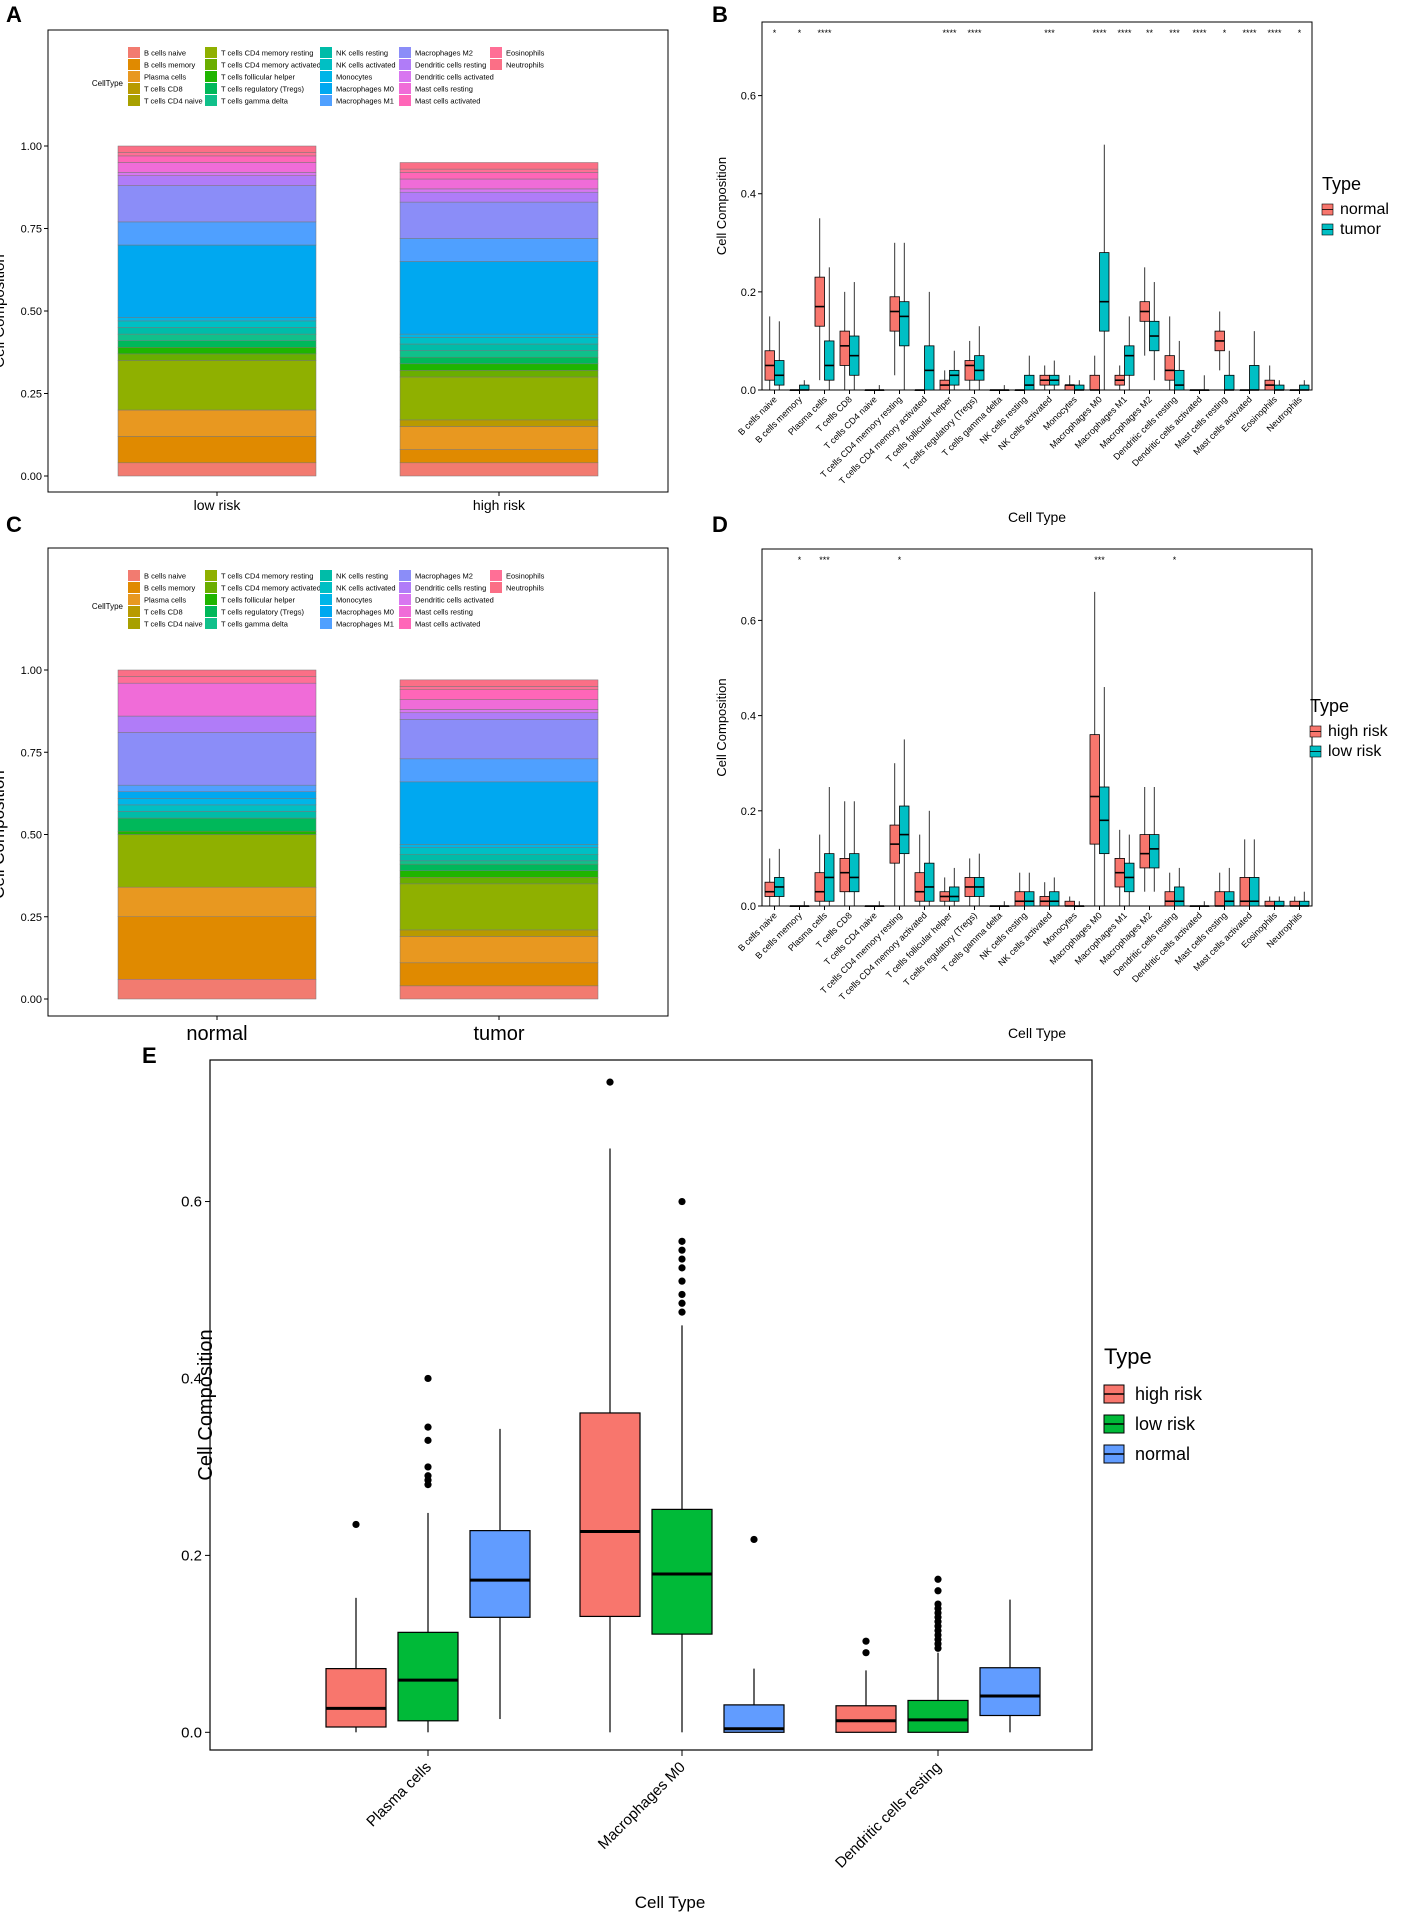  What do you see at coordinates (211, 623) in the screenshot?
I see `legend-key-t-cells-gamma-delta` at bounding box center [211, 623].